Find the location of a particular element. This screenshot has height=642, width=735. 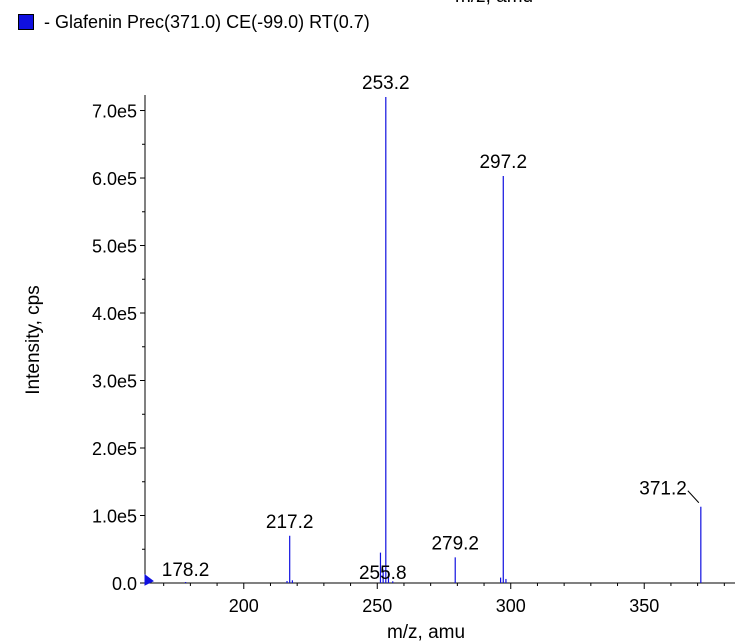

peak-label: 297.2 is located at coordinates (503, 162).